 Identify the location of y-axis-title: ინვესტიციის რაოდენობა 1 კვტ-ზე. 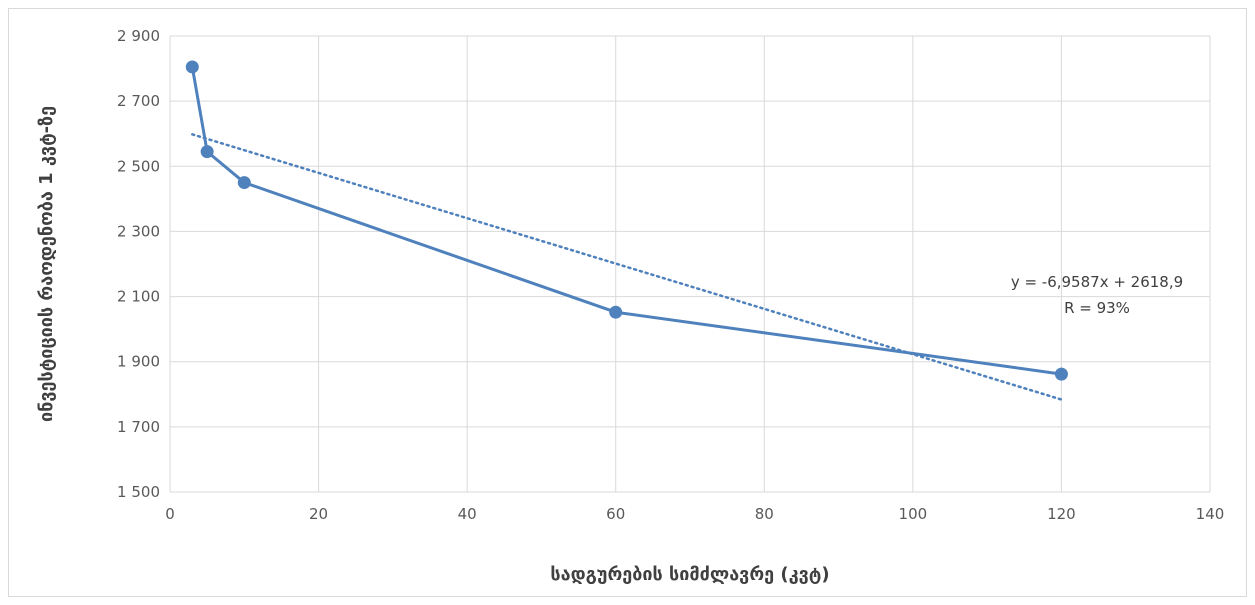
(46, 264).